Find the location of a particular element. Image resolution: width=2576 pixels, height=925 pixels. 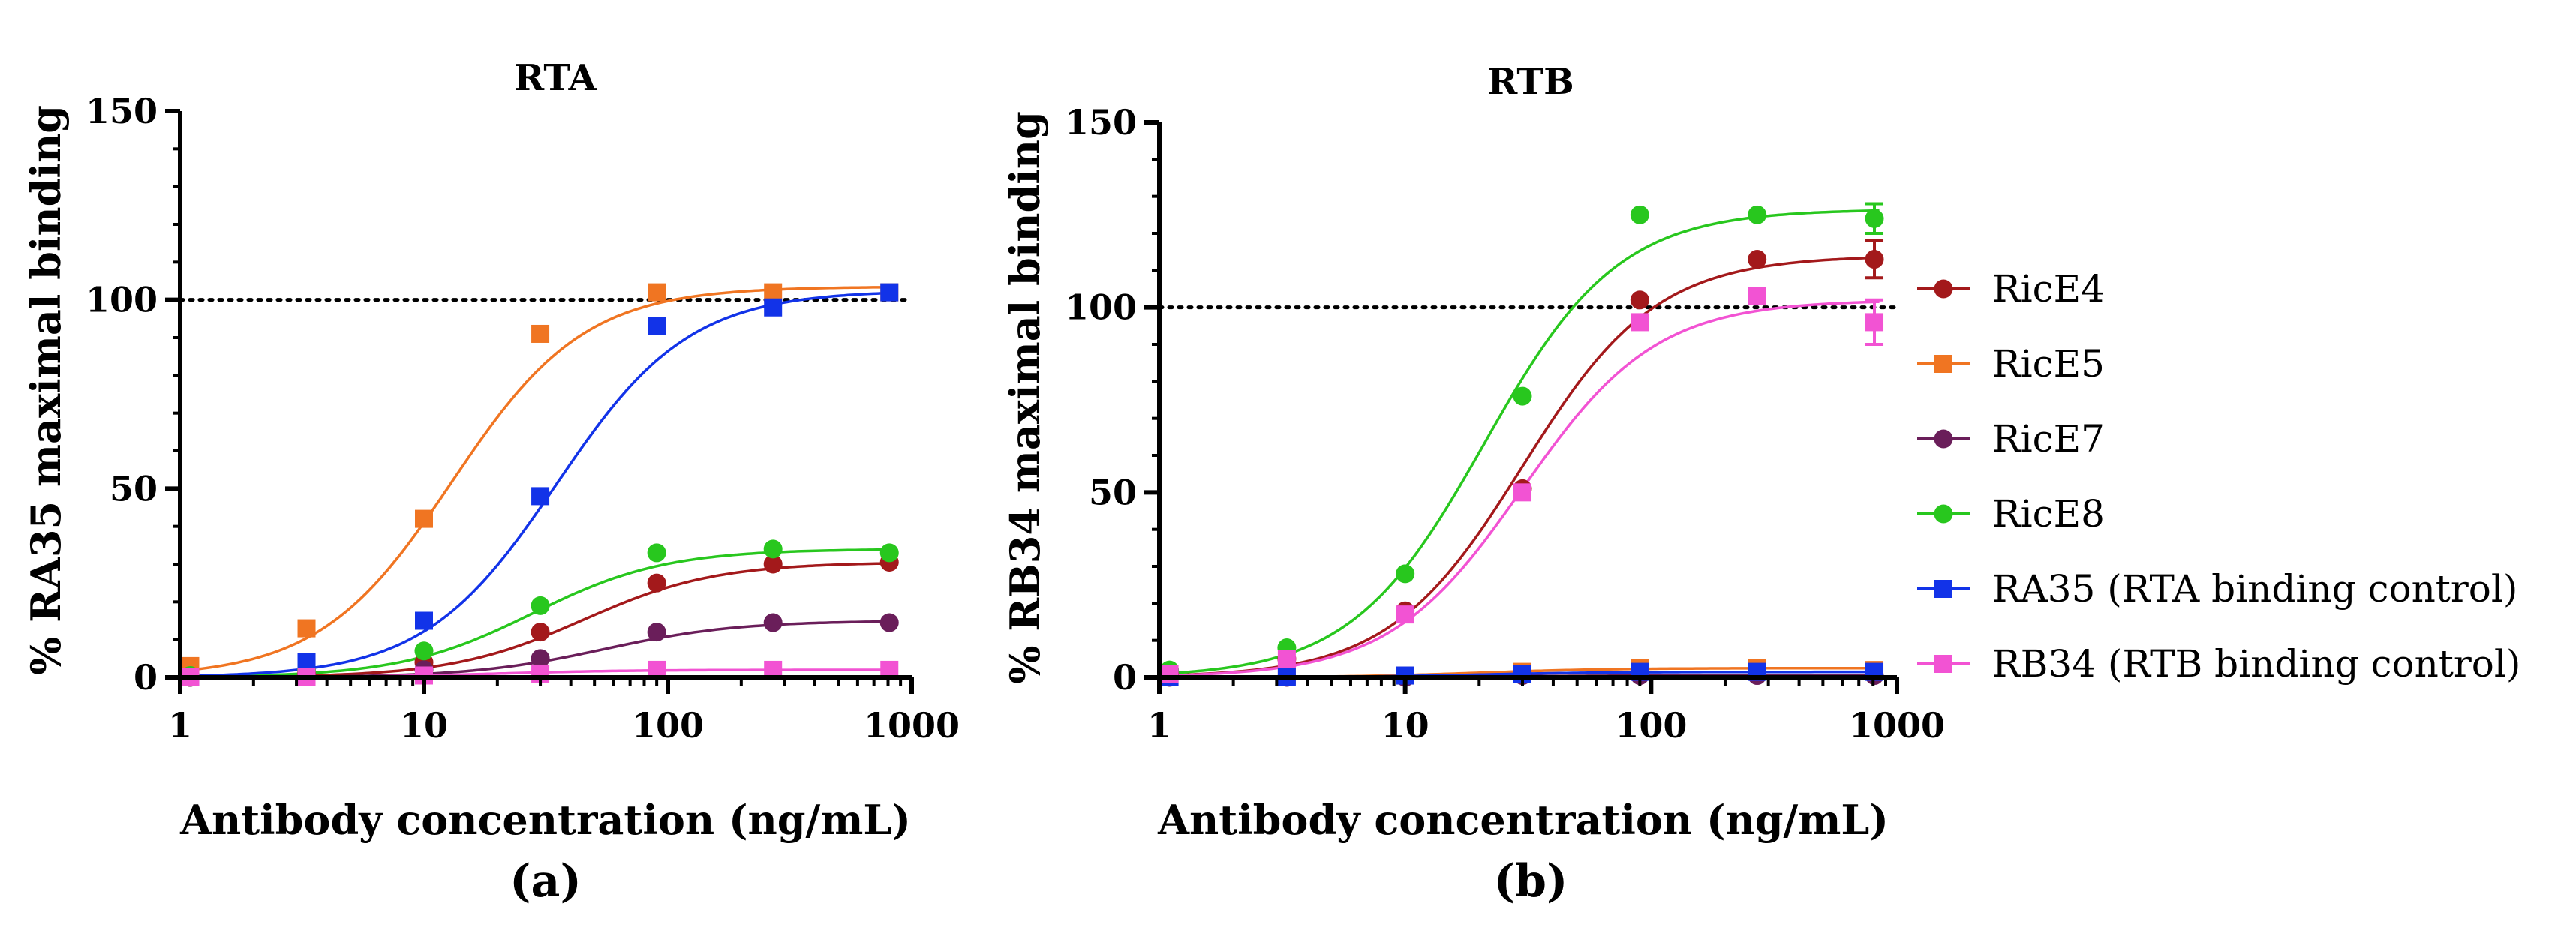

chart-title-rtb: RTB is located at coordinates (1530, 82).